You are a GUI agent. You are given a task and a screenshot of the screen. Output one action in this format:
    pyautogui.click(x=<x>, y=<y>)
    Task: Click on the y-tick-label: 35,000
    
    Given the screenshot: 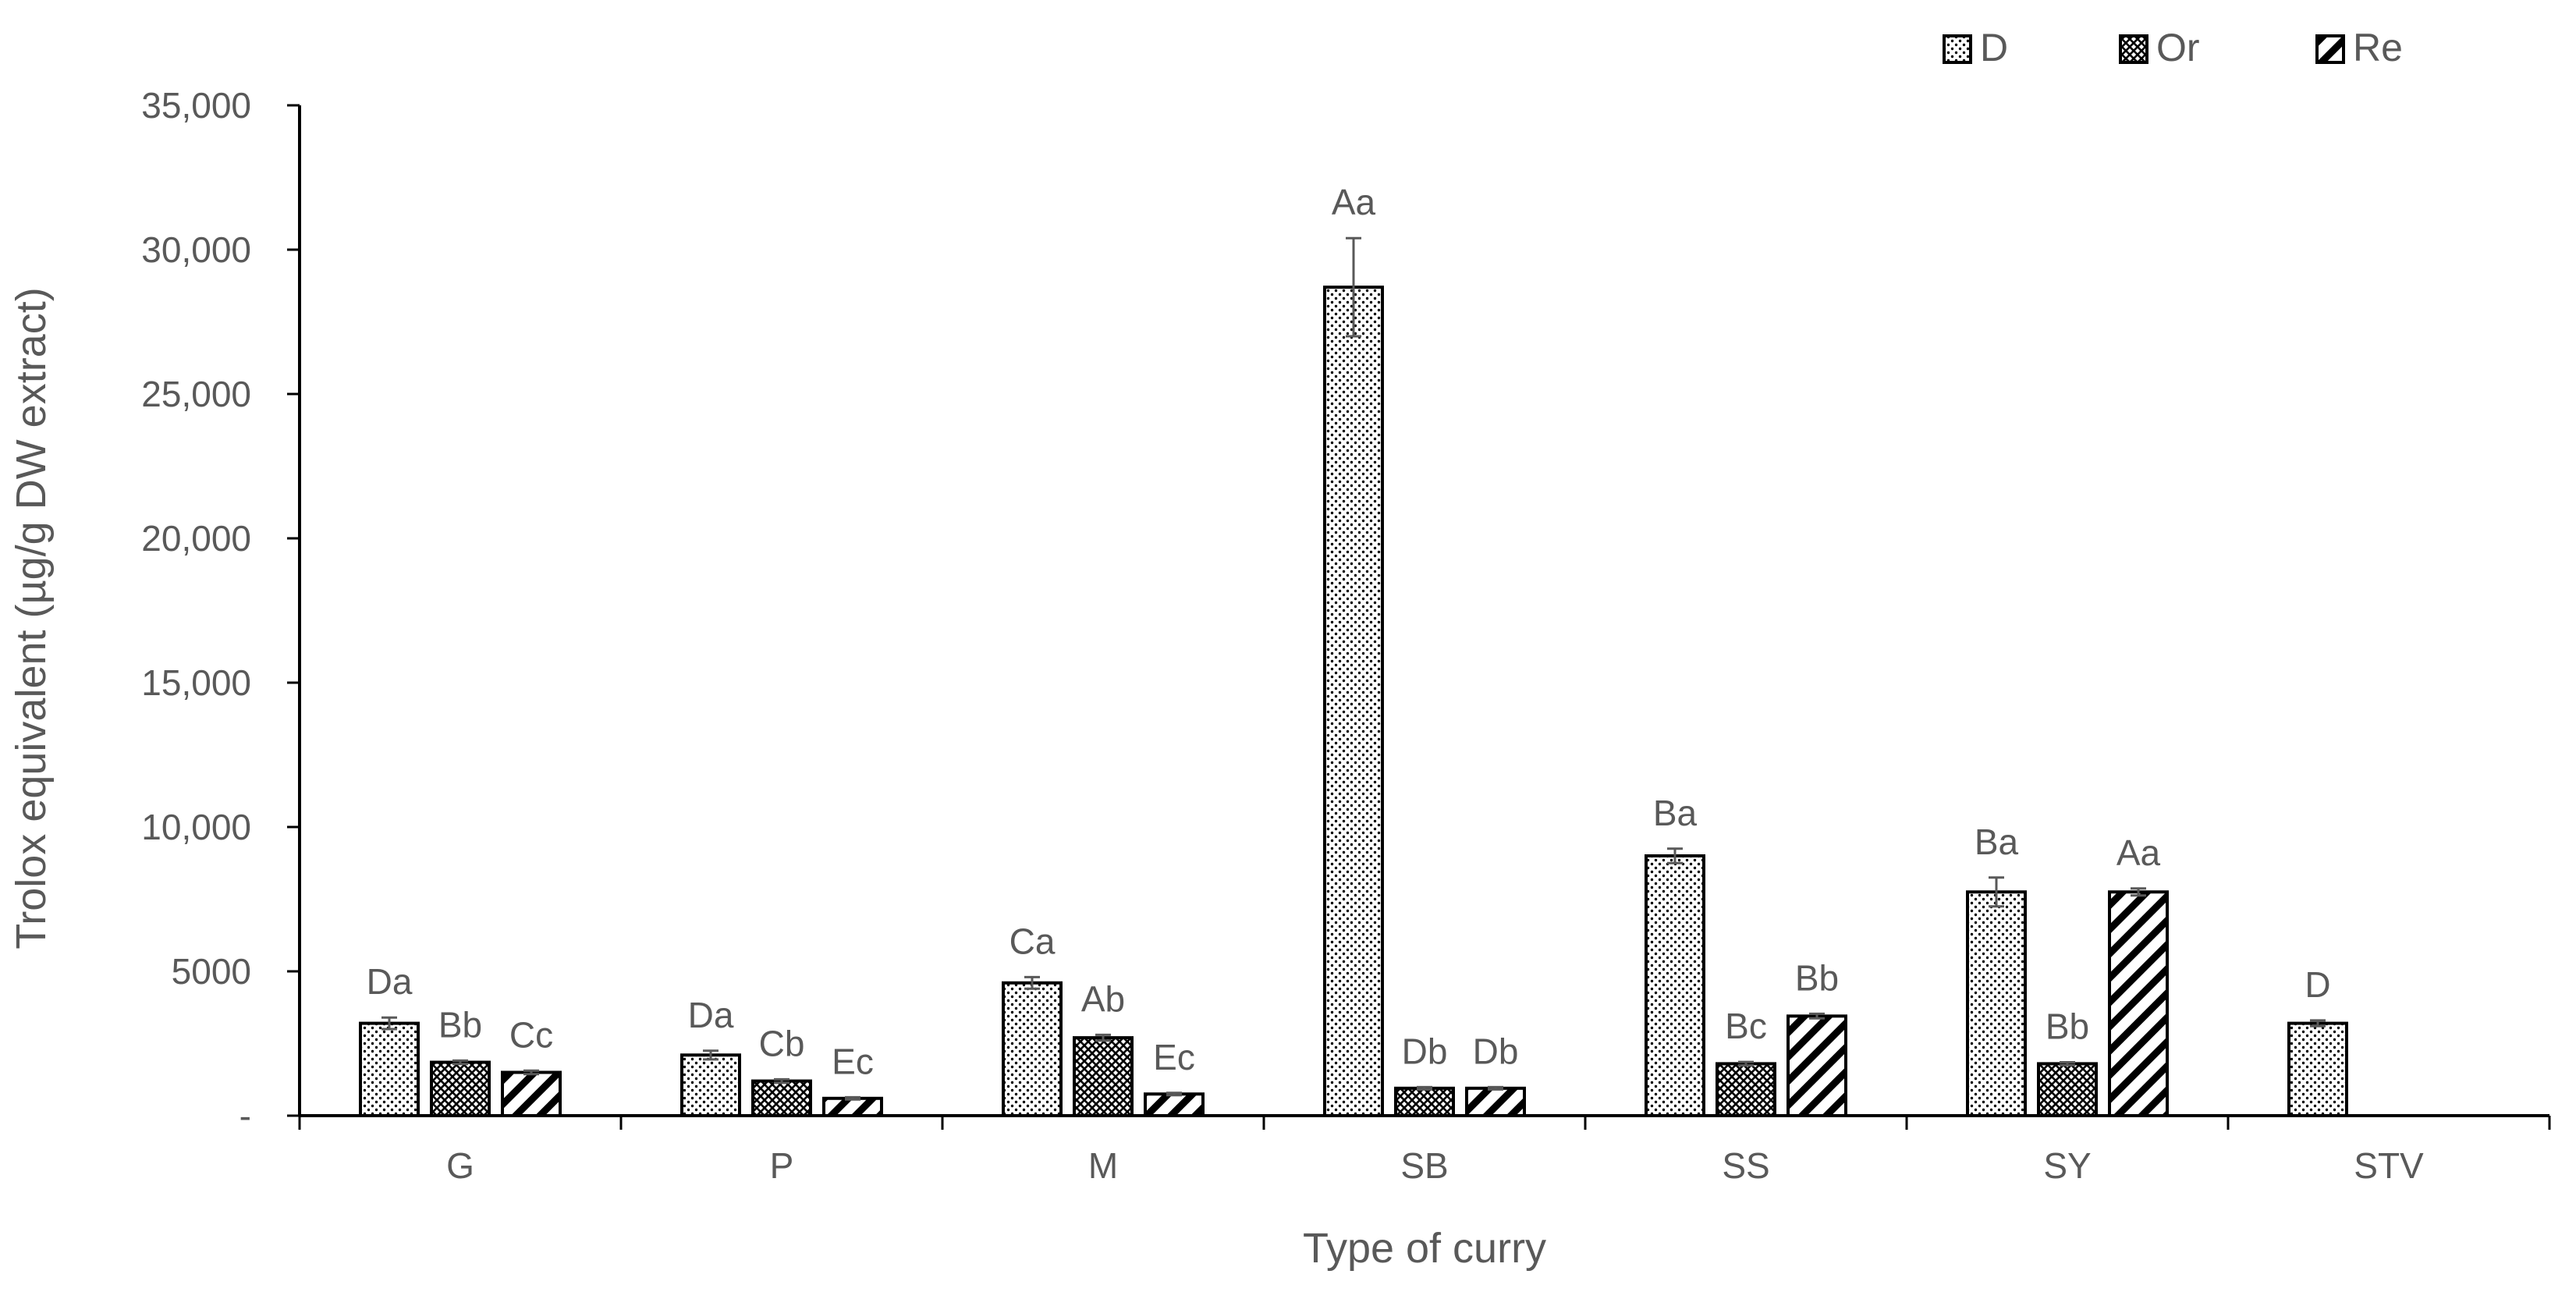 What is the action you would take?
    pyautogui.click(x=196, y=105)
    